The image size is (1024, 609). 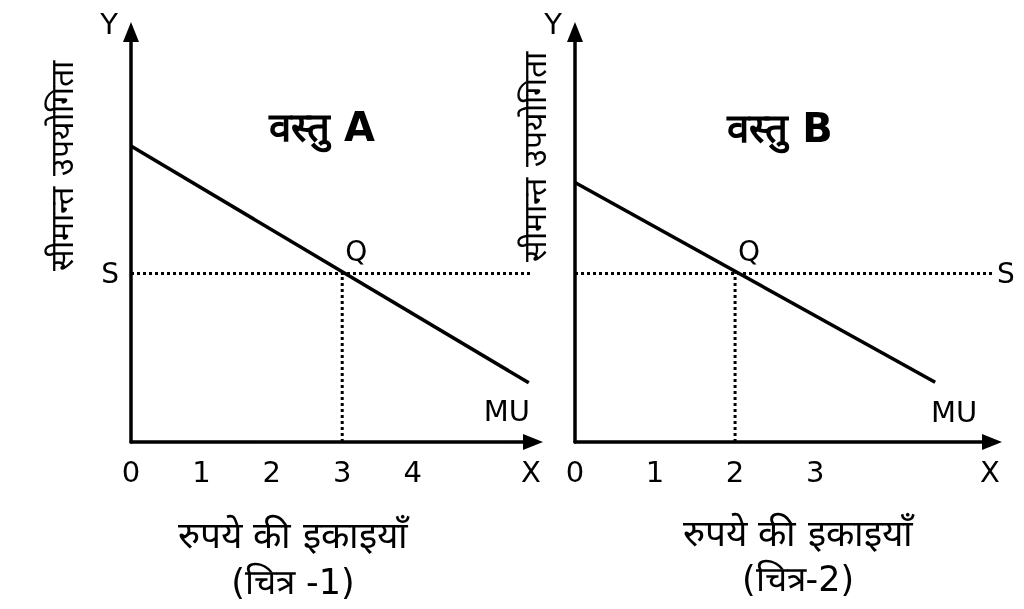 I want to click on chart-title: वस्तु B, so click(x=779, y=129).